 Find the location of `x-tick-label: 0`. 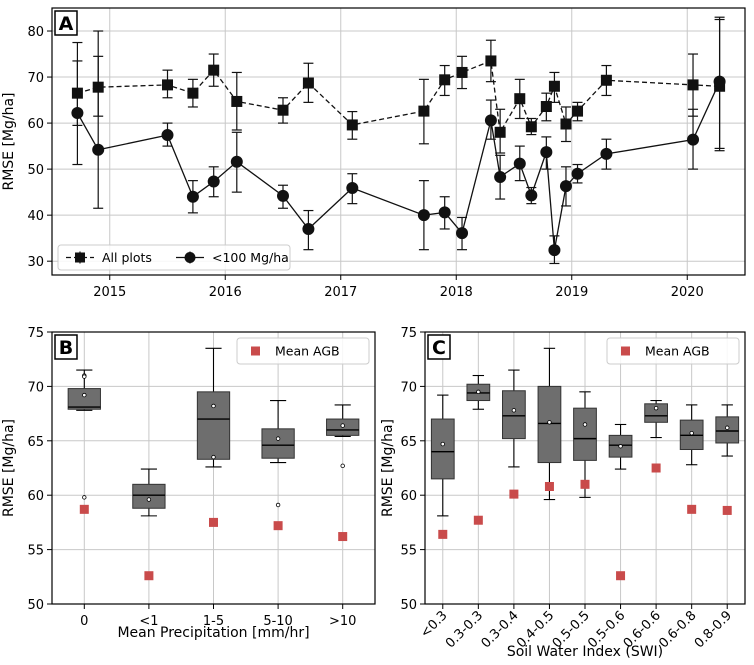

x-tick-label: 0 is located at coordinates (84, 621).